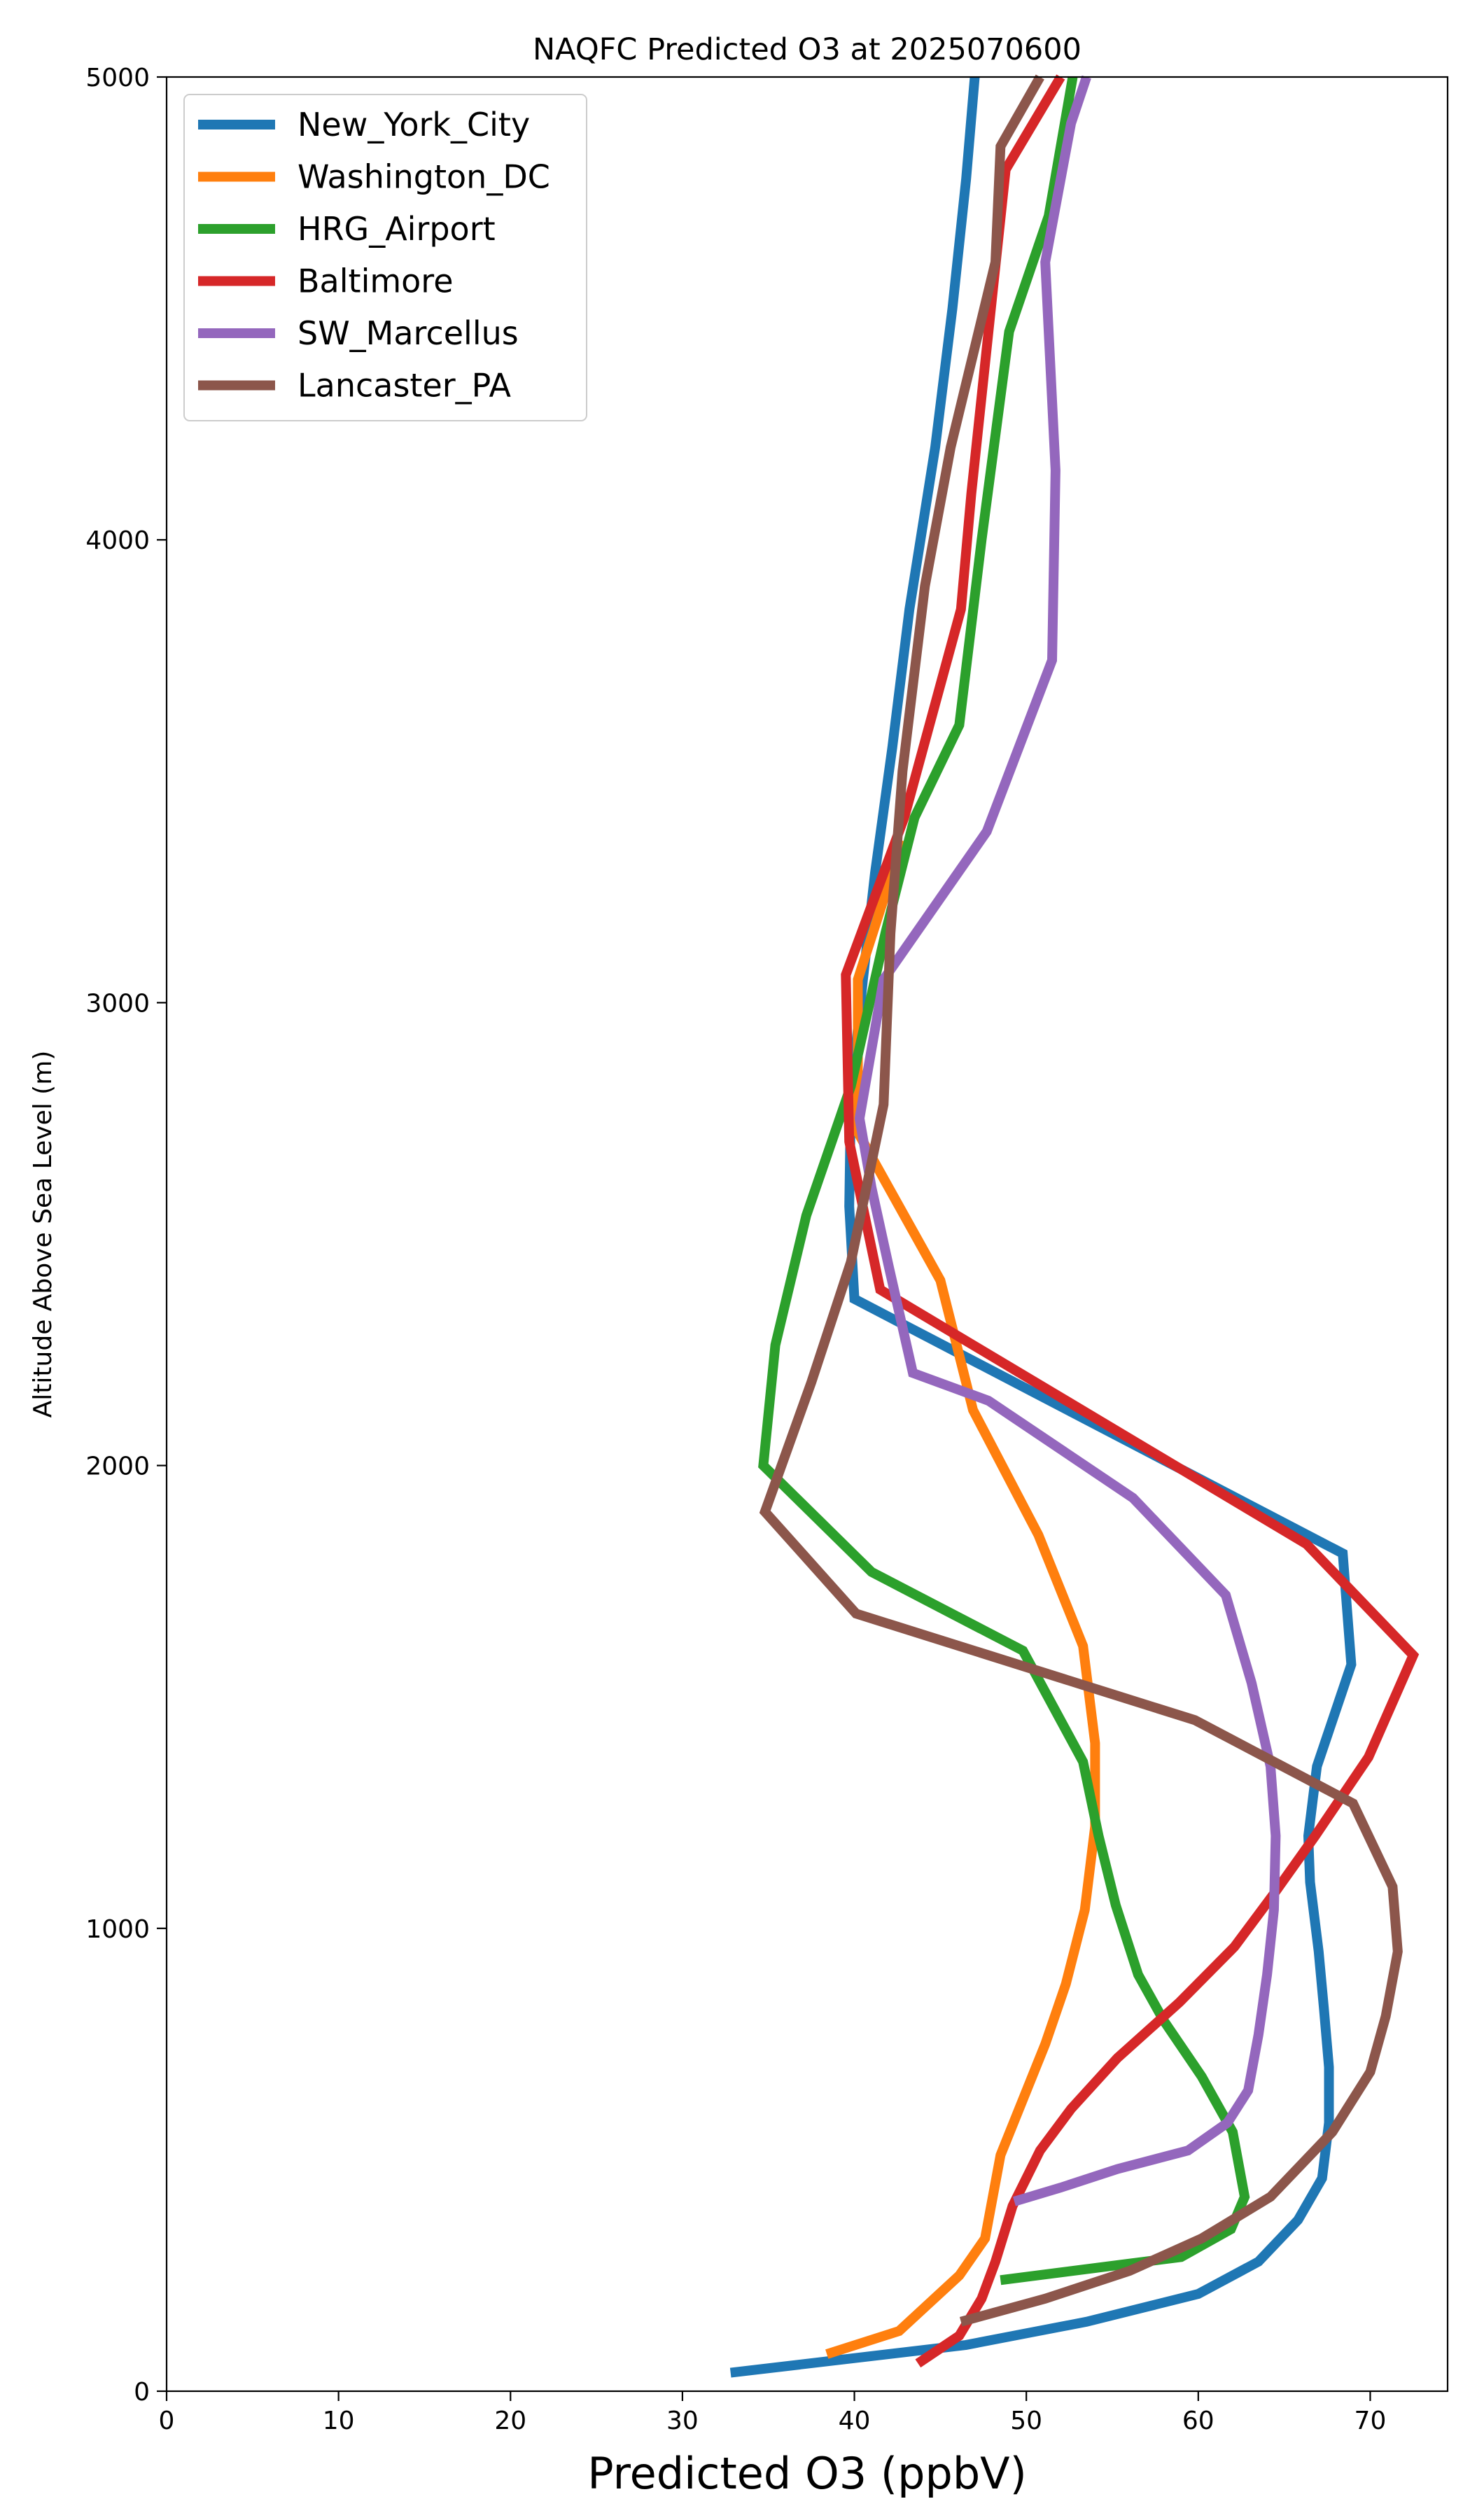 The width and height of the screenshot is (1470, 2520). What do you see at coordinates (1370, 2421) in the screenshot?
I see `x-tick-label: 70` at bounding box center [1370, 2421].